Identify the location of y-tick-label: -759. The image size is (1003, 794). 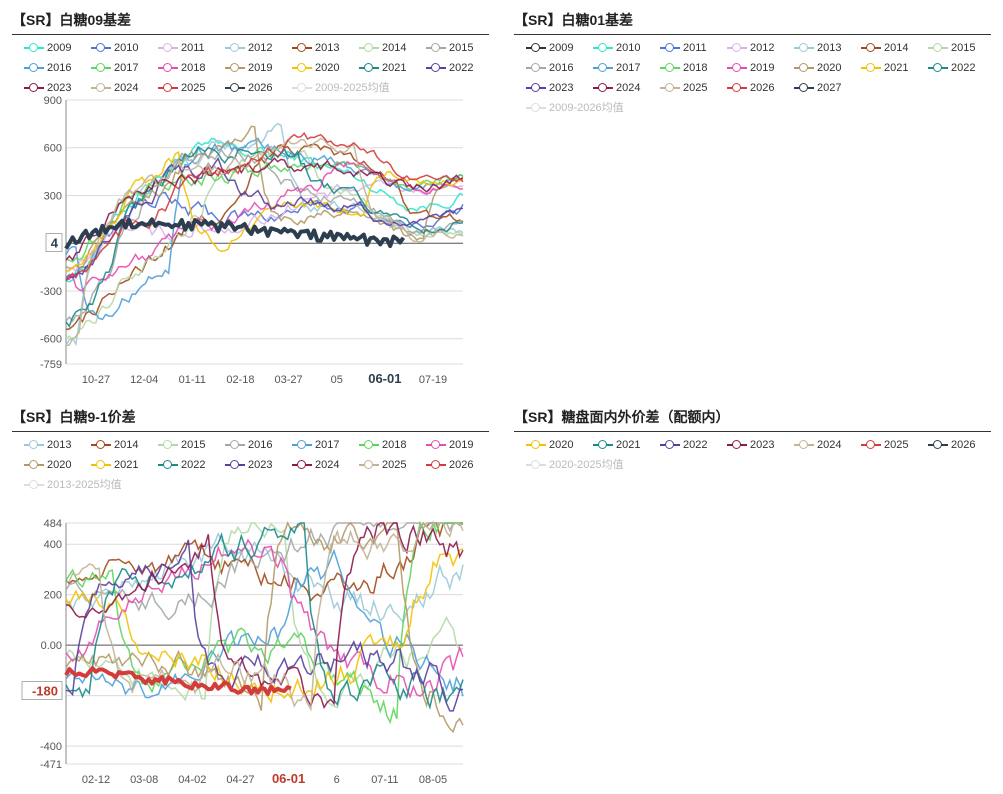
(51, 365).